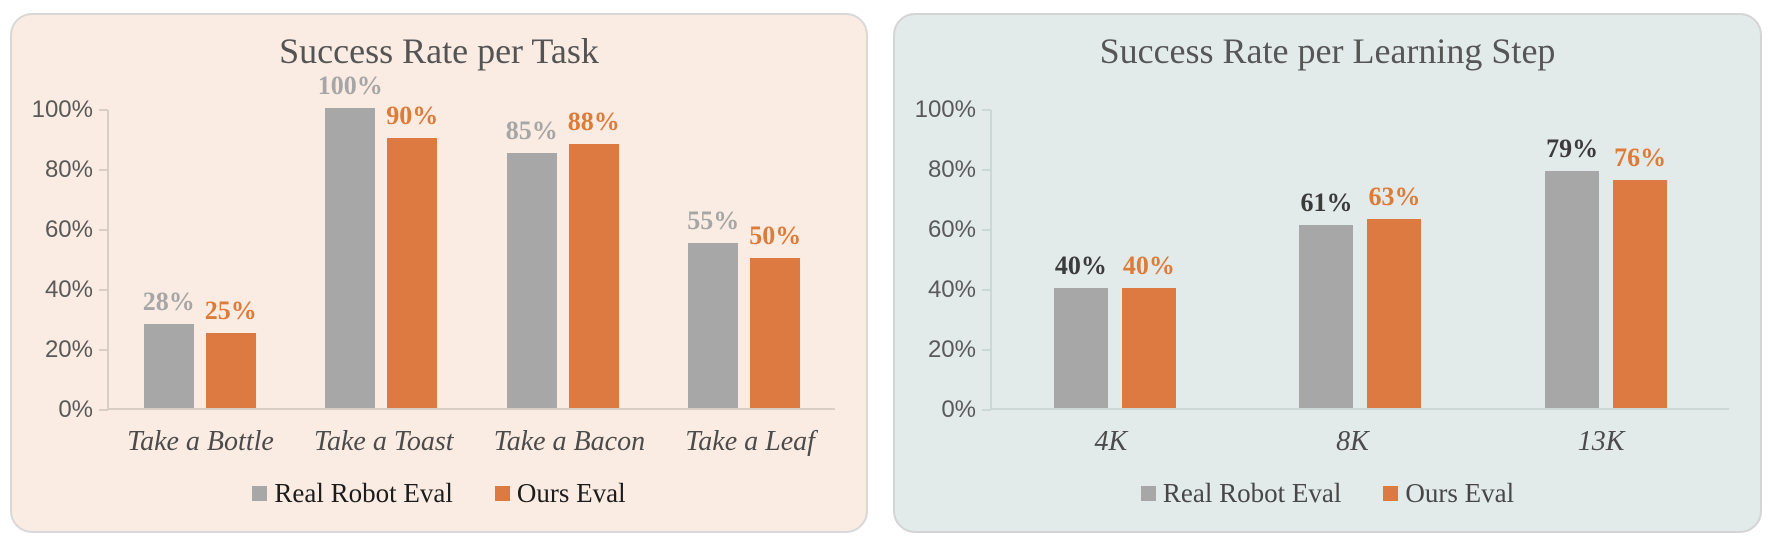  What do you see at coordinates (1326, 202) in the screenshot?
I see `bar-value-label: 61%` at bounding box center [1326, 202].